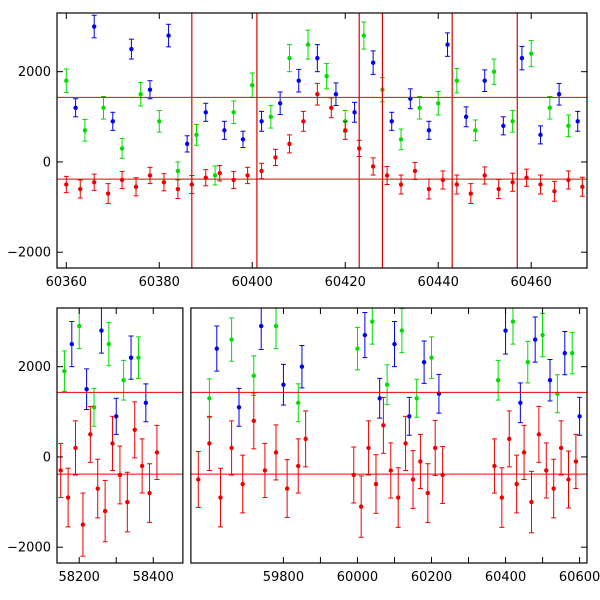 This screenshot has height=600, width=600. I want to click on x-tick-label: 60440, so click(438, 282).